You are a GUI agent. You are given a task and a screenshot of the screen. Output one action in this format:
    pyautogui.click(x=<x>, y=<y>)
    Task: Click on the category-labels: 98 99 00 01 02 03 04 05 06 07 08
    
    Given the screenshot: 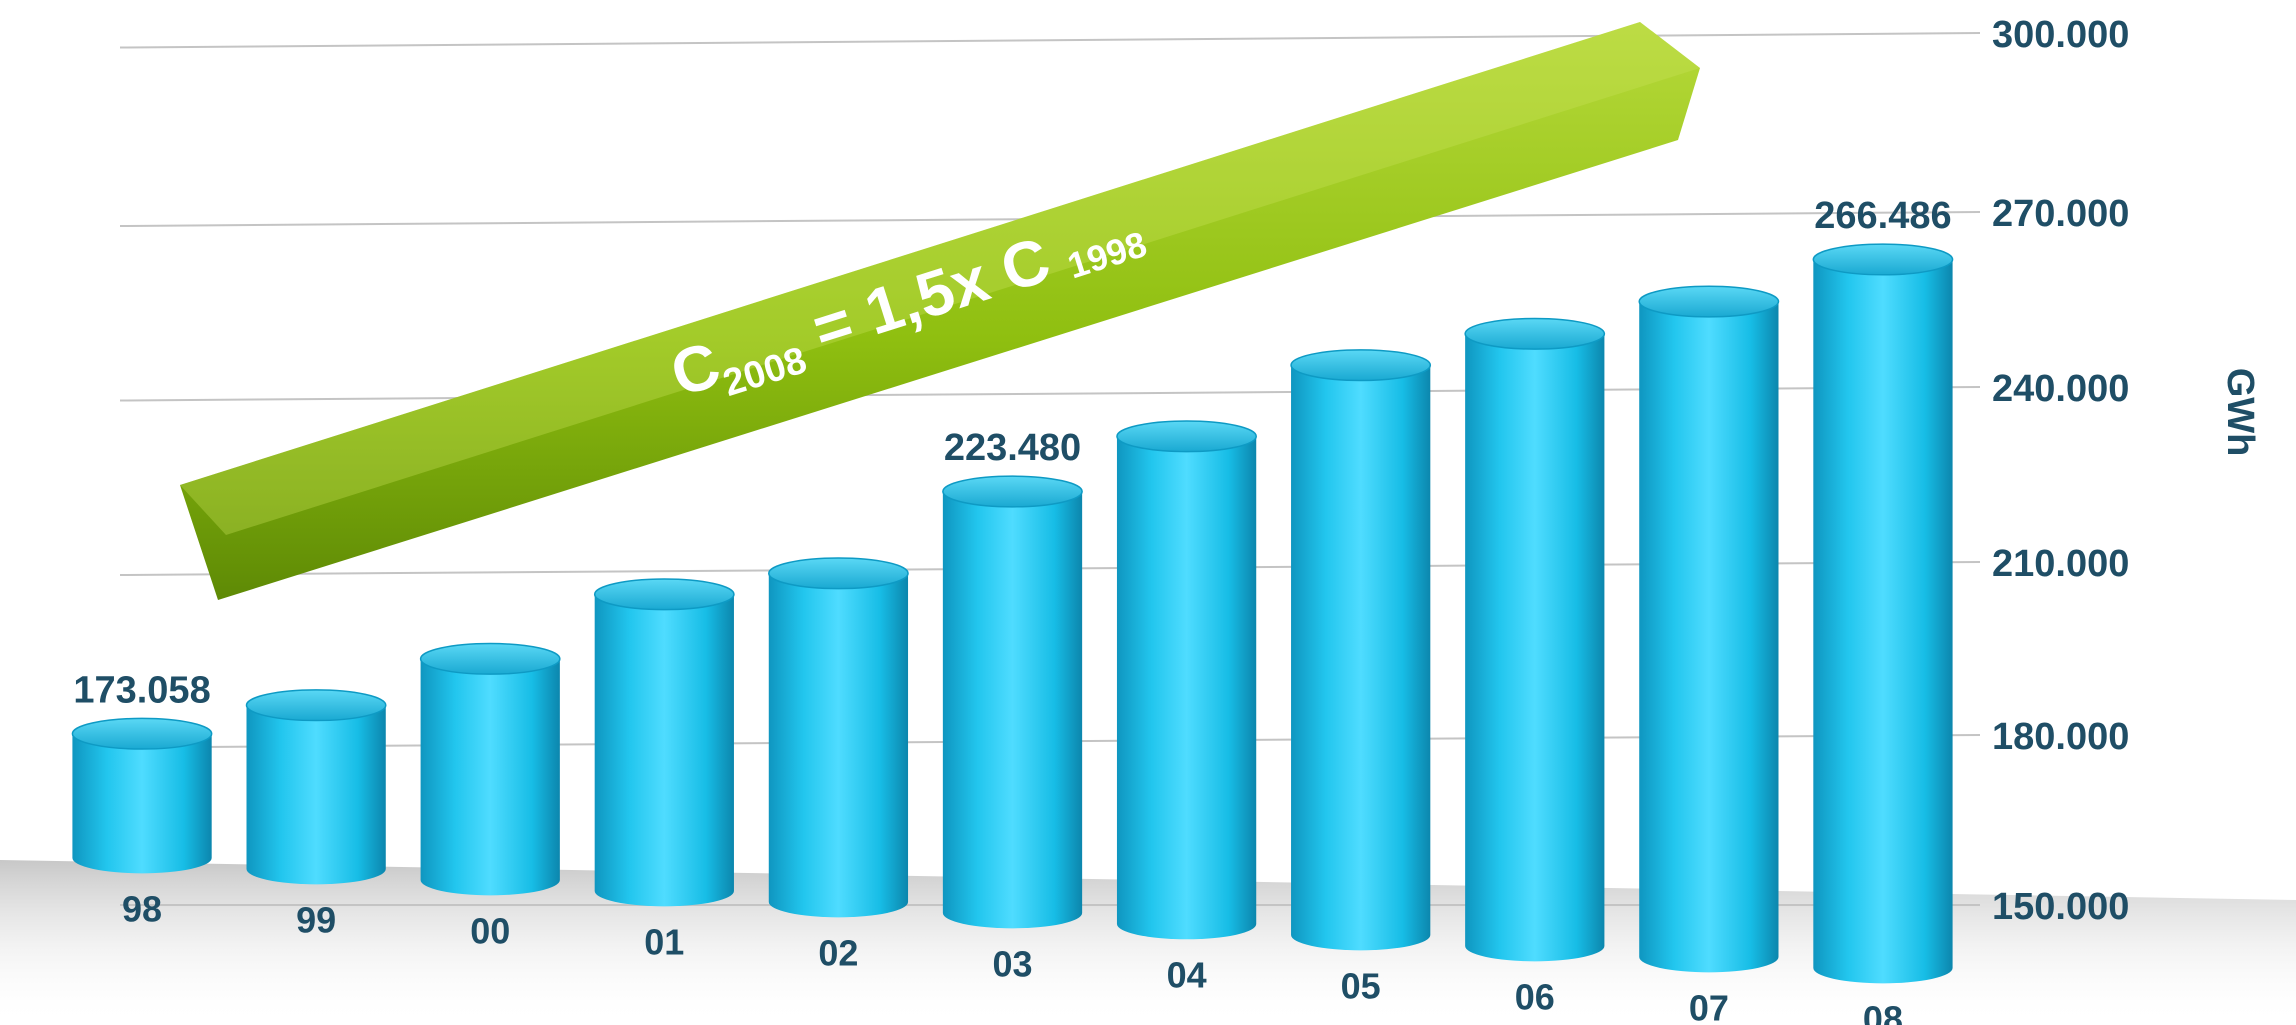 What is the action you would take?
    pyautogui.click(x=1012, y=956)
    